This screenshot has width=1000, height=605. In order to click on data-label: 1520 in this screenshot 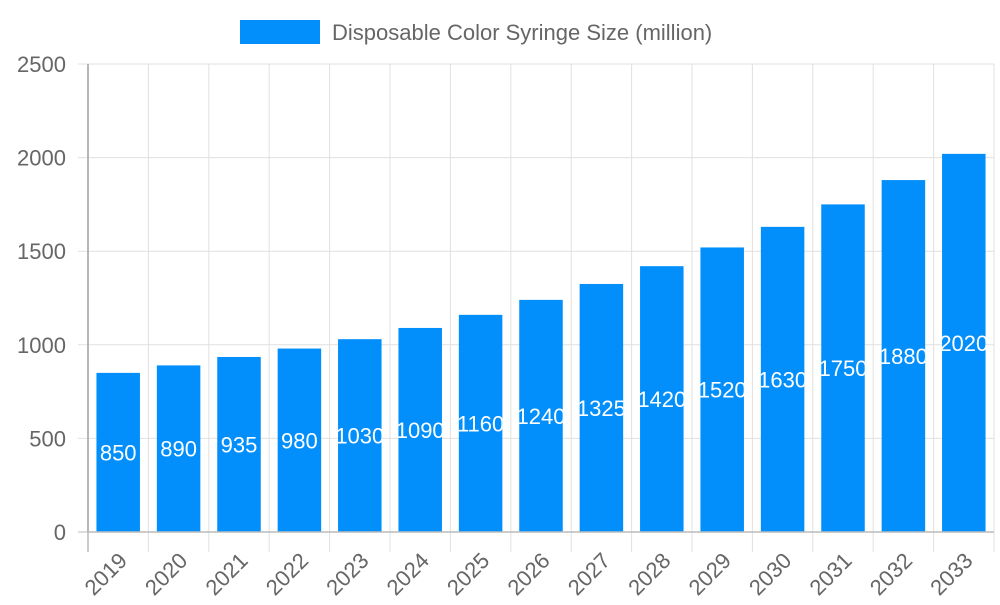, I will do `click(722, 390)`.